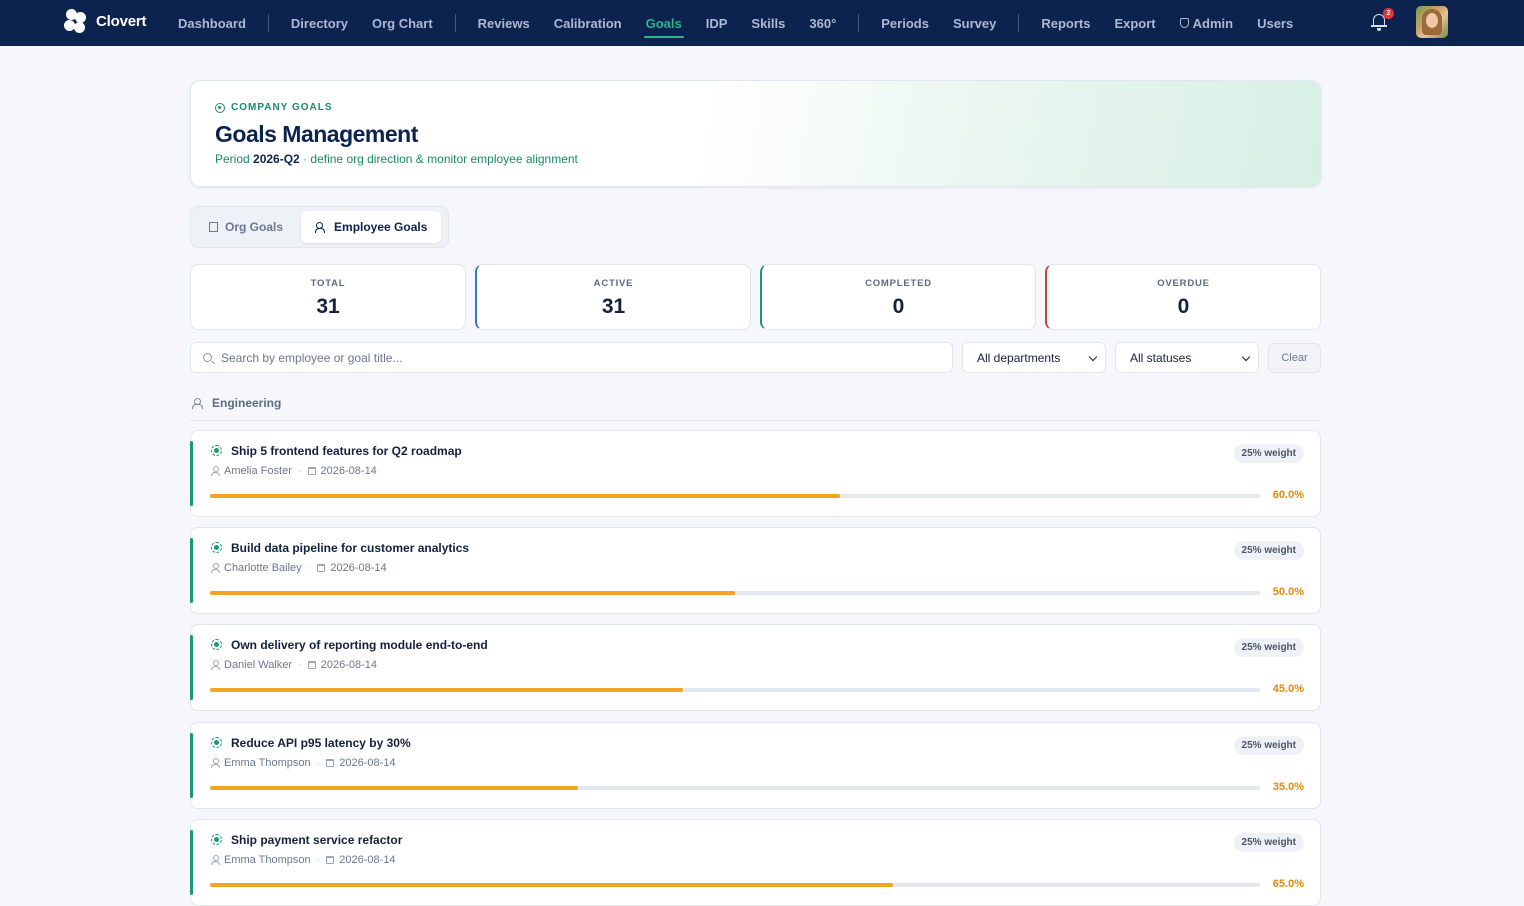 This screenshot has width=1524, height=906. What do you see at coordinates (321, 743) in the screenshot?
I see `goal-title: Reduce API p95 latency by 30%` at bounding box center [321, 743].